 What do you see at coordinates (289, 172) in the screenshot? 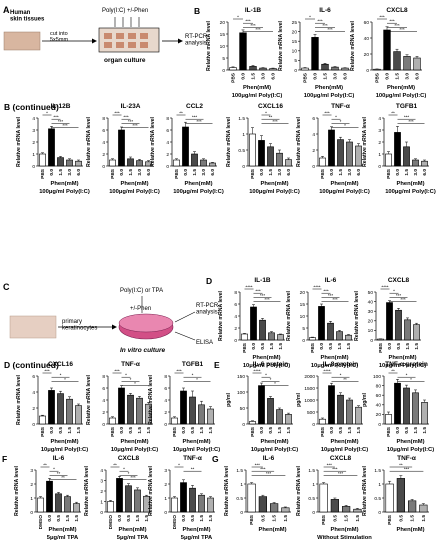
I see `x-tick-label: 6.0` at bounding box center [289, 172].